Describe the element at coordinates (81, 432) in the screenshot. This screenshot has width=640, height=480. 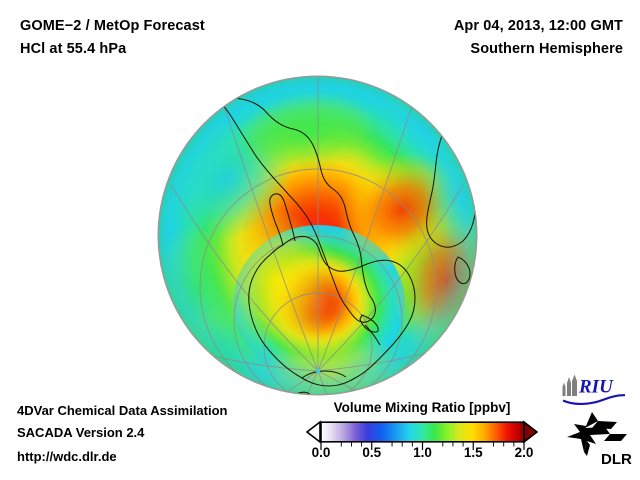
I see `version-label: SACADA Version 2.4` at that location.